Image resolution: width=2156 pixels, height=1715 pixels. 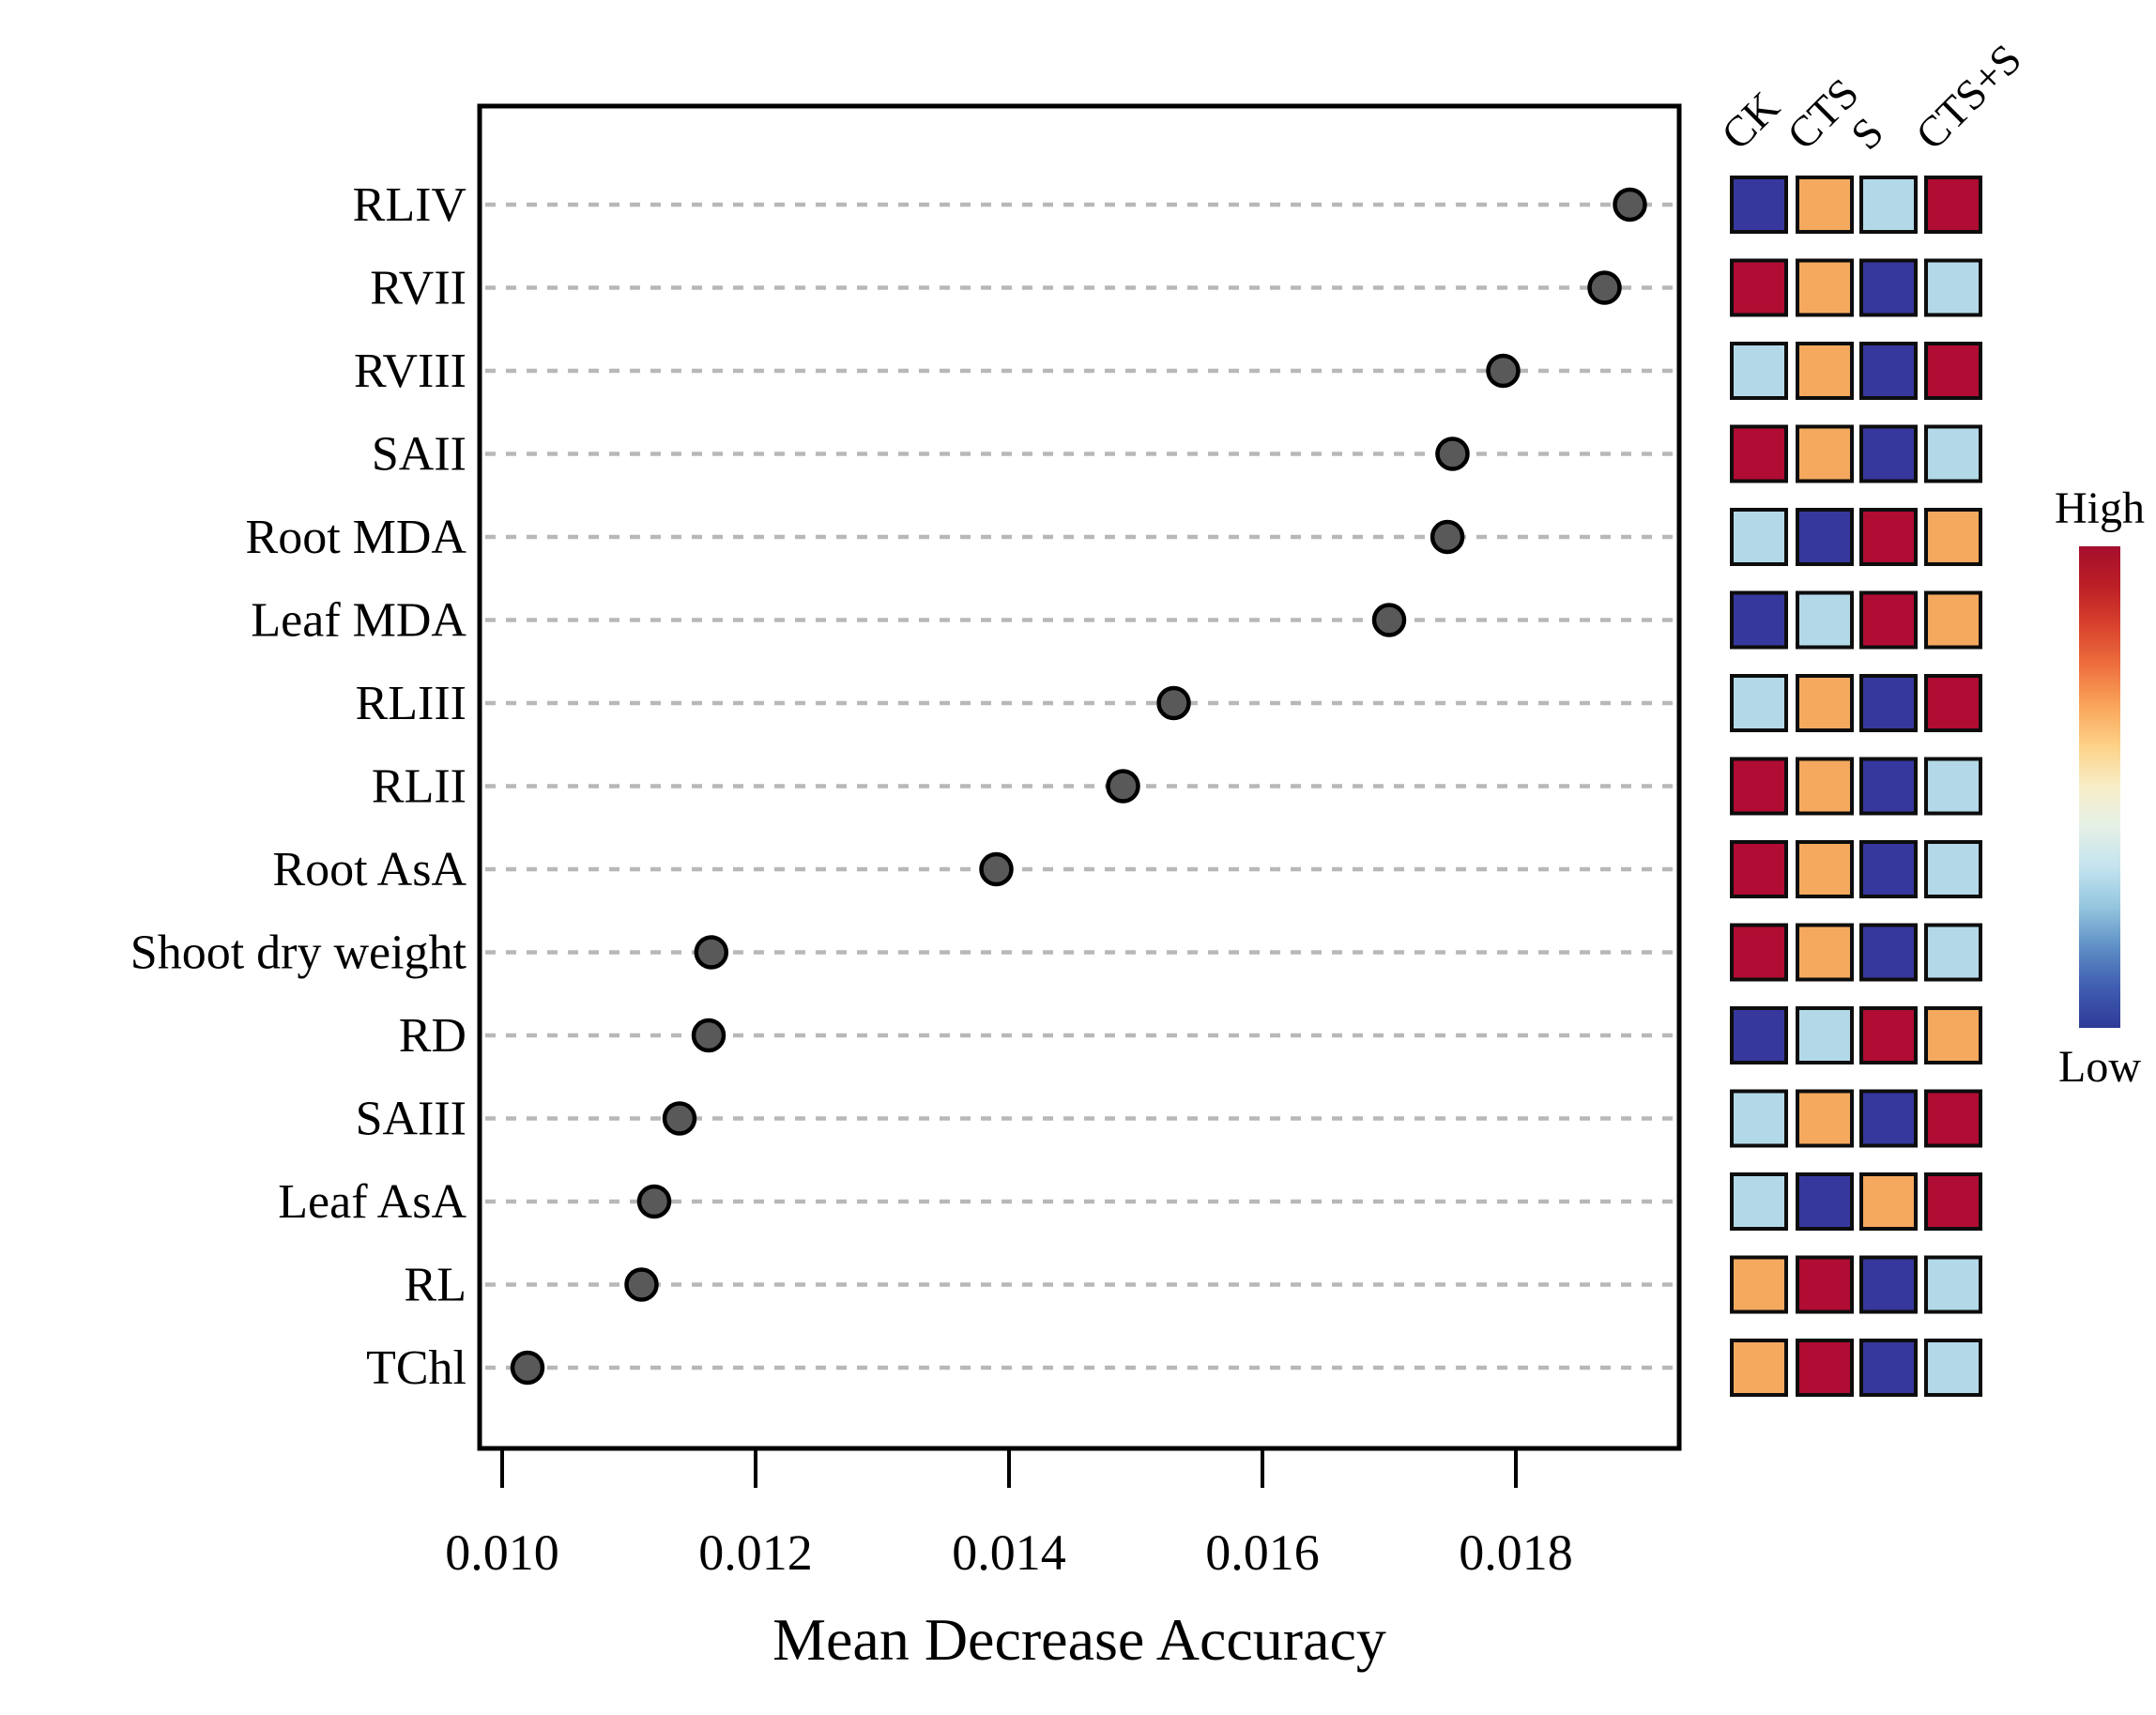 What do you see at coordinates (1009, 1552) in the screenshot?
I see `x-tick-label: 0.014` at bounding box center [1009, 1552].